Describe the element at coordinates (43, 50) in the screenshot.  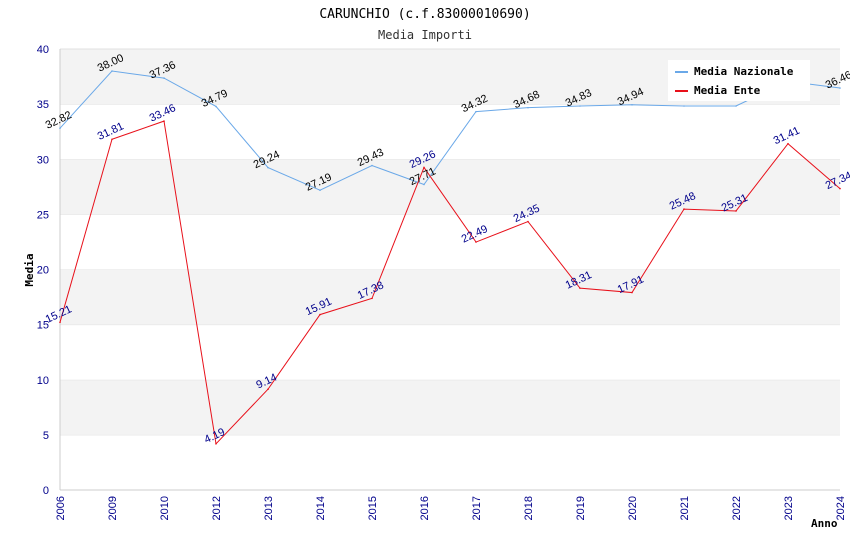
I see `y-tick-label: 40` at that location.